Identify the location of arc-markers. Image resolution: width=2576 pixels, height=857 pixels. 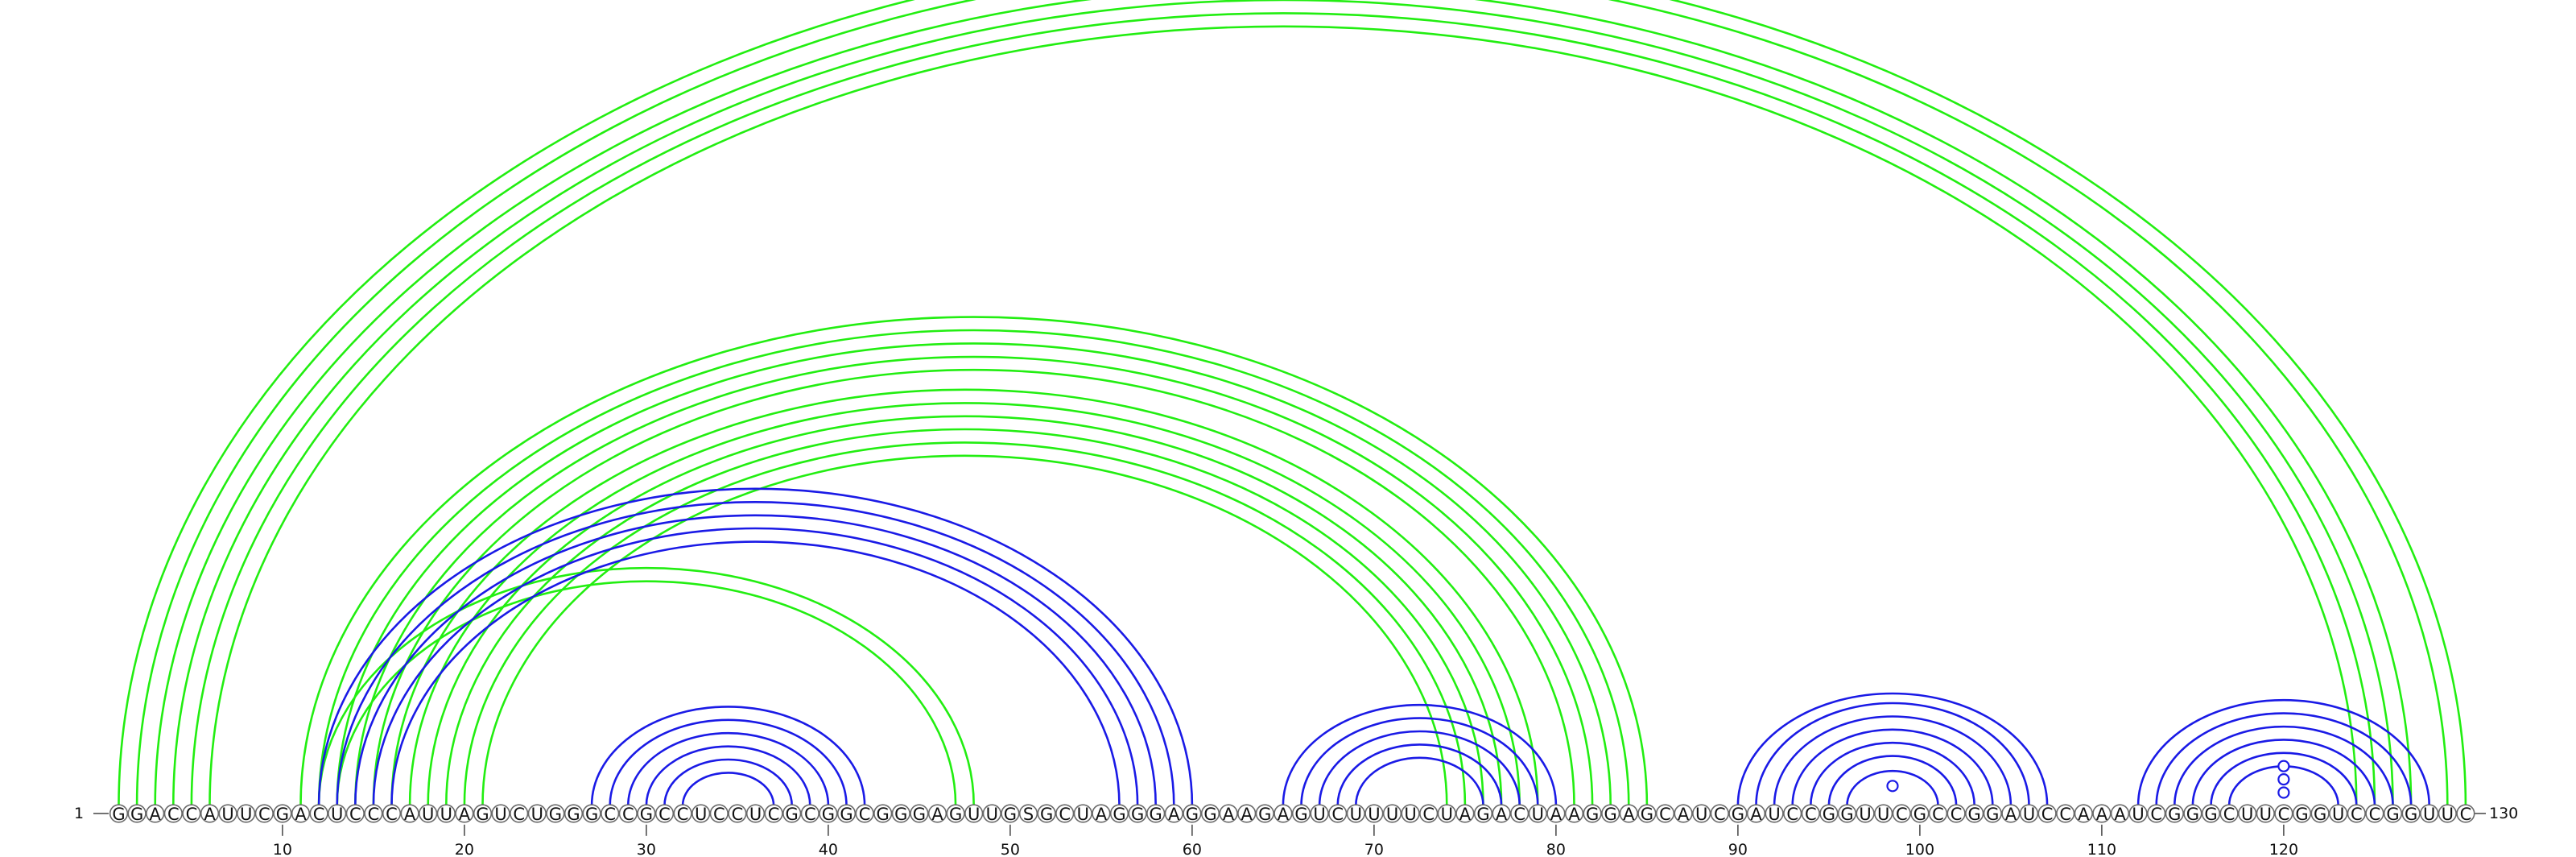
(2088, 779).